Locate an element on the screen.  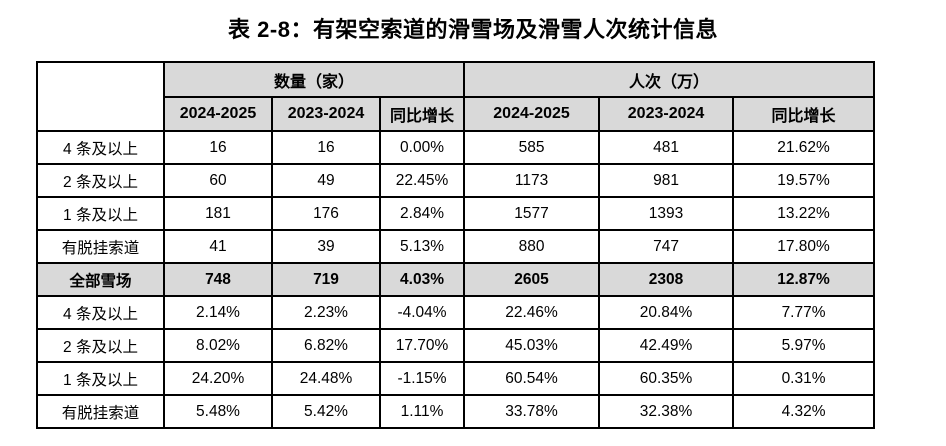
data-cell: 2605 is located at coordinates (532, 279).